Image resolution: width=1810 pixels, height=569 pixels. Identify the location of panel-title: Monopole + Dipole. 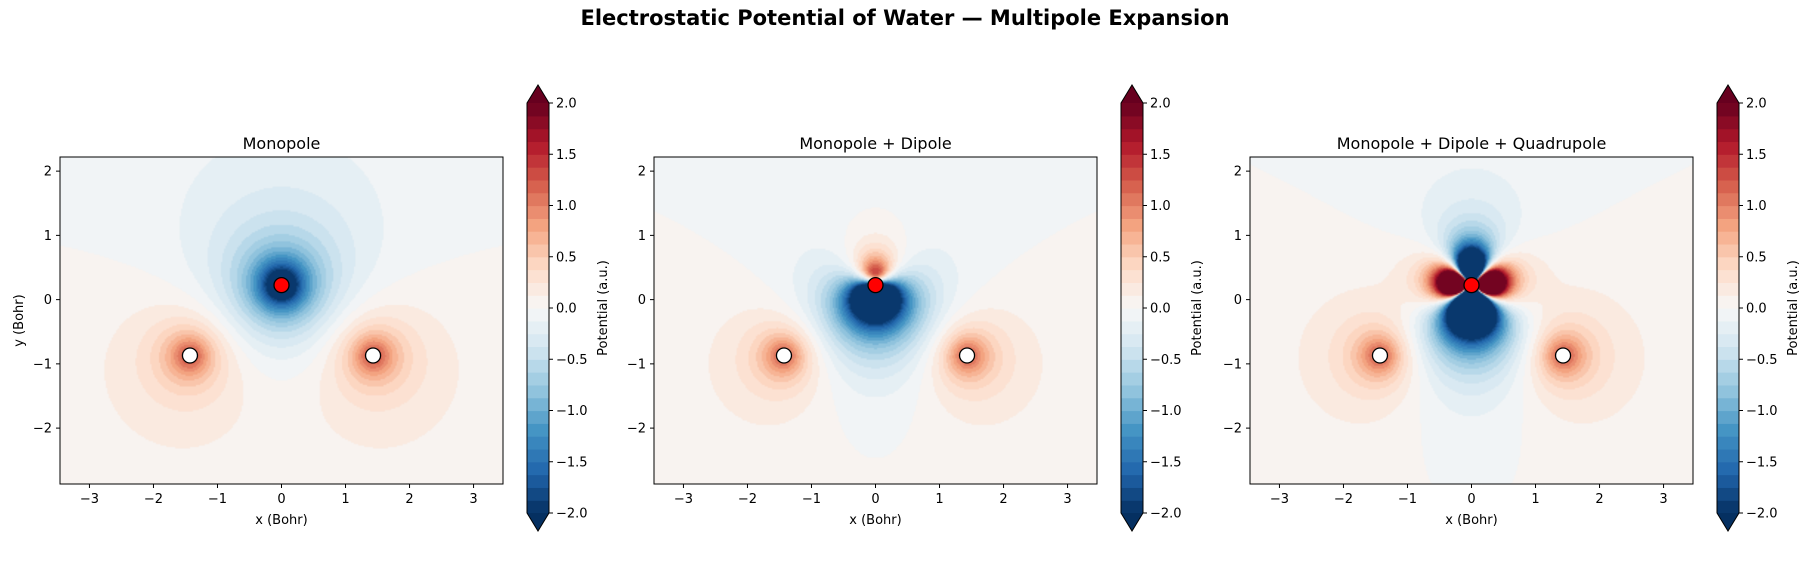
(875, 143).